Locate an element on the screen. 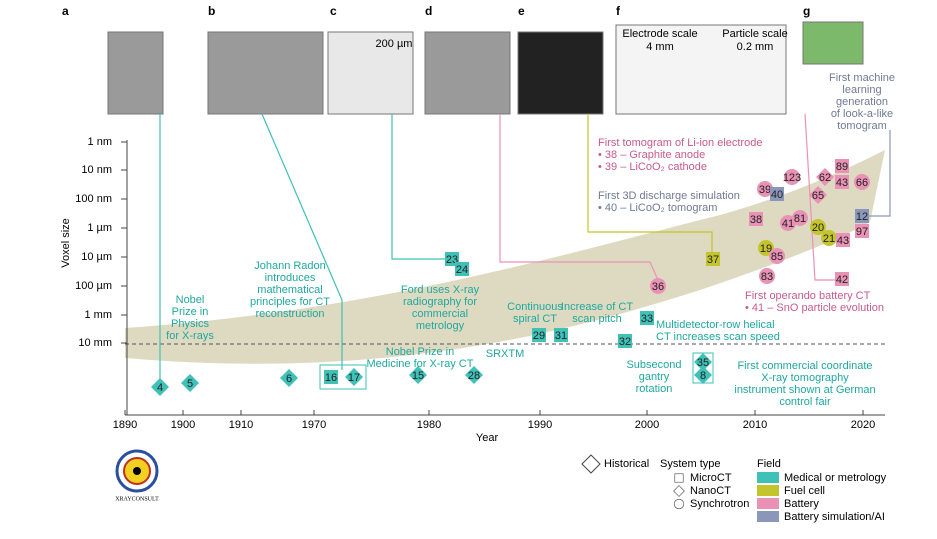 This screenshot has width=937, height=539. marker-label: 15 is located at coordinates (418, 376).